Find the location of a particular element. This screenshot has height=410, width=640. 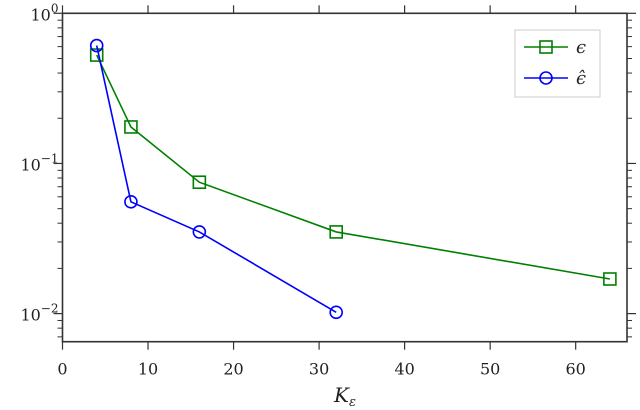

x-tick-label: 40 is located at coordinates (404, 369).